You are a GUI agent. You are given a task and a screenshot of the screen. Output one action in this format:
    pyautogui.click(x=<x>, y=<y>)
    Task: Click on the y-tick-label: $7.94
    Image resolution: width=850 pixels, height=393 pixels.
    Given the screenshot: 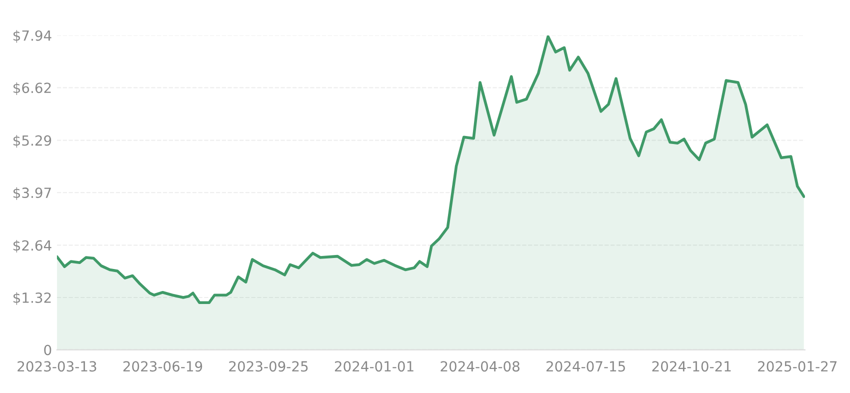 What is the action you would take?
    pyautogui.click(x=32, y=36)
    